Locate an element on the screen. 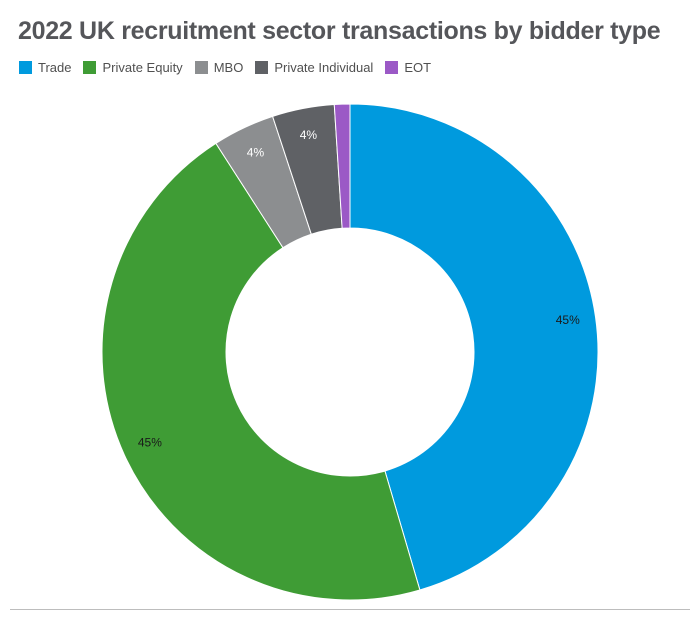  slice-eot is located at coordinates (342, 166).